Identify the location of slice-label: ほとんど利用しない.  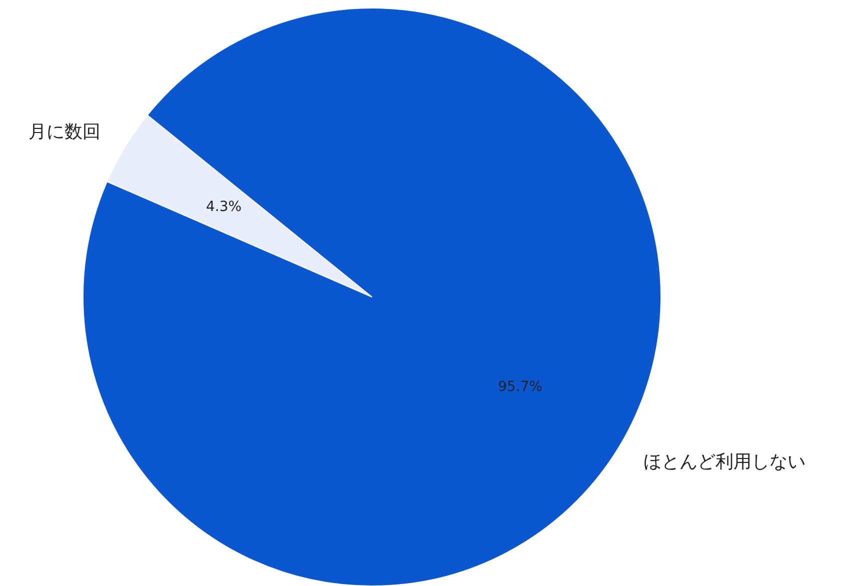
(725, 461).